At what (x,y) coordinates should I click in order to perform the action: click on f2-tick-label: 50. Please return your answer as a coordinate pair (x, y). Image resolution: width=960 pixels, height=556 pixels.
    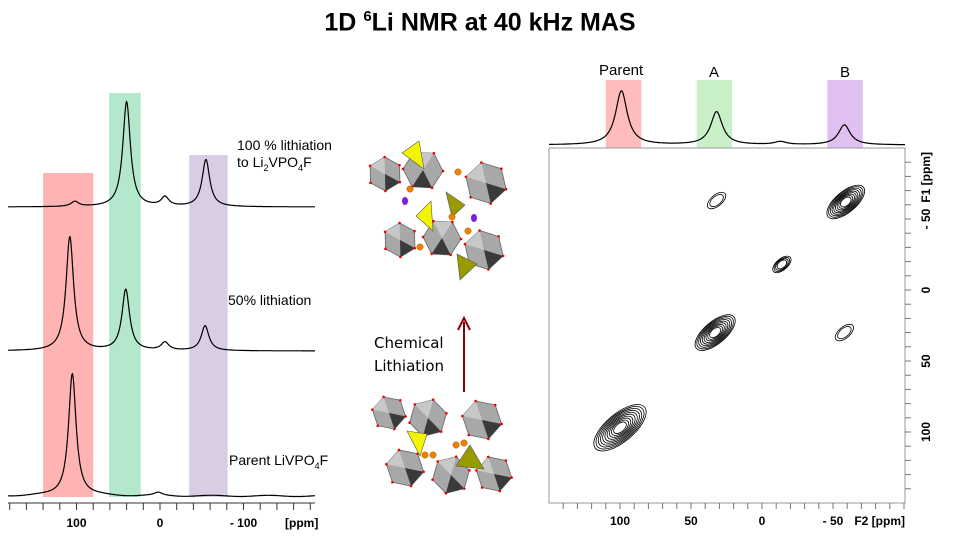
    Looking at the image, I should click on (691, 521).